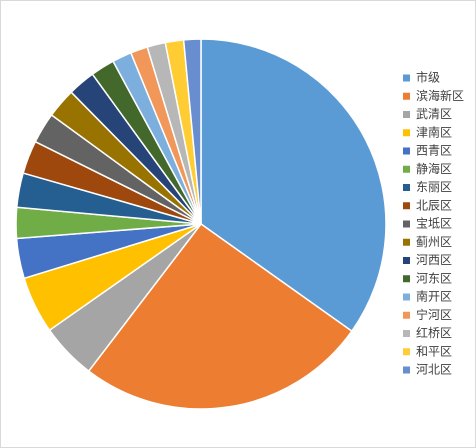 This screenshot has height=448, width=476. What do you see at coordinates (434, 314) in the screenshot?
I see `legend-label: 宁河区` at bounding box center [434, 314].